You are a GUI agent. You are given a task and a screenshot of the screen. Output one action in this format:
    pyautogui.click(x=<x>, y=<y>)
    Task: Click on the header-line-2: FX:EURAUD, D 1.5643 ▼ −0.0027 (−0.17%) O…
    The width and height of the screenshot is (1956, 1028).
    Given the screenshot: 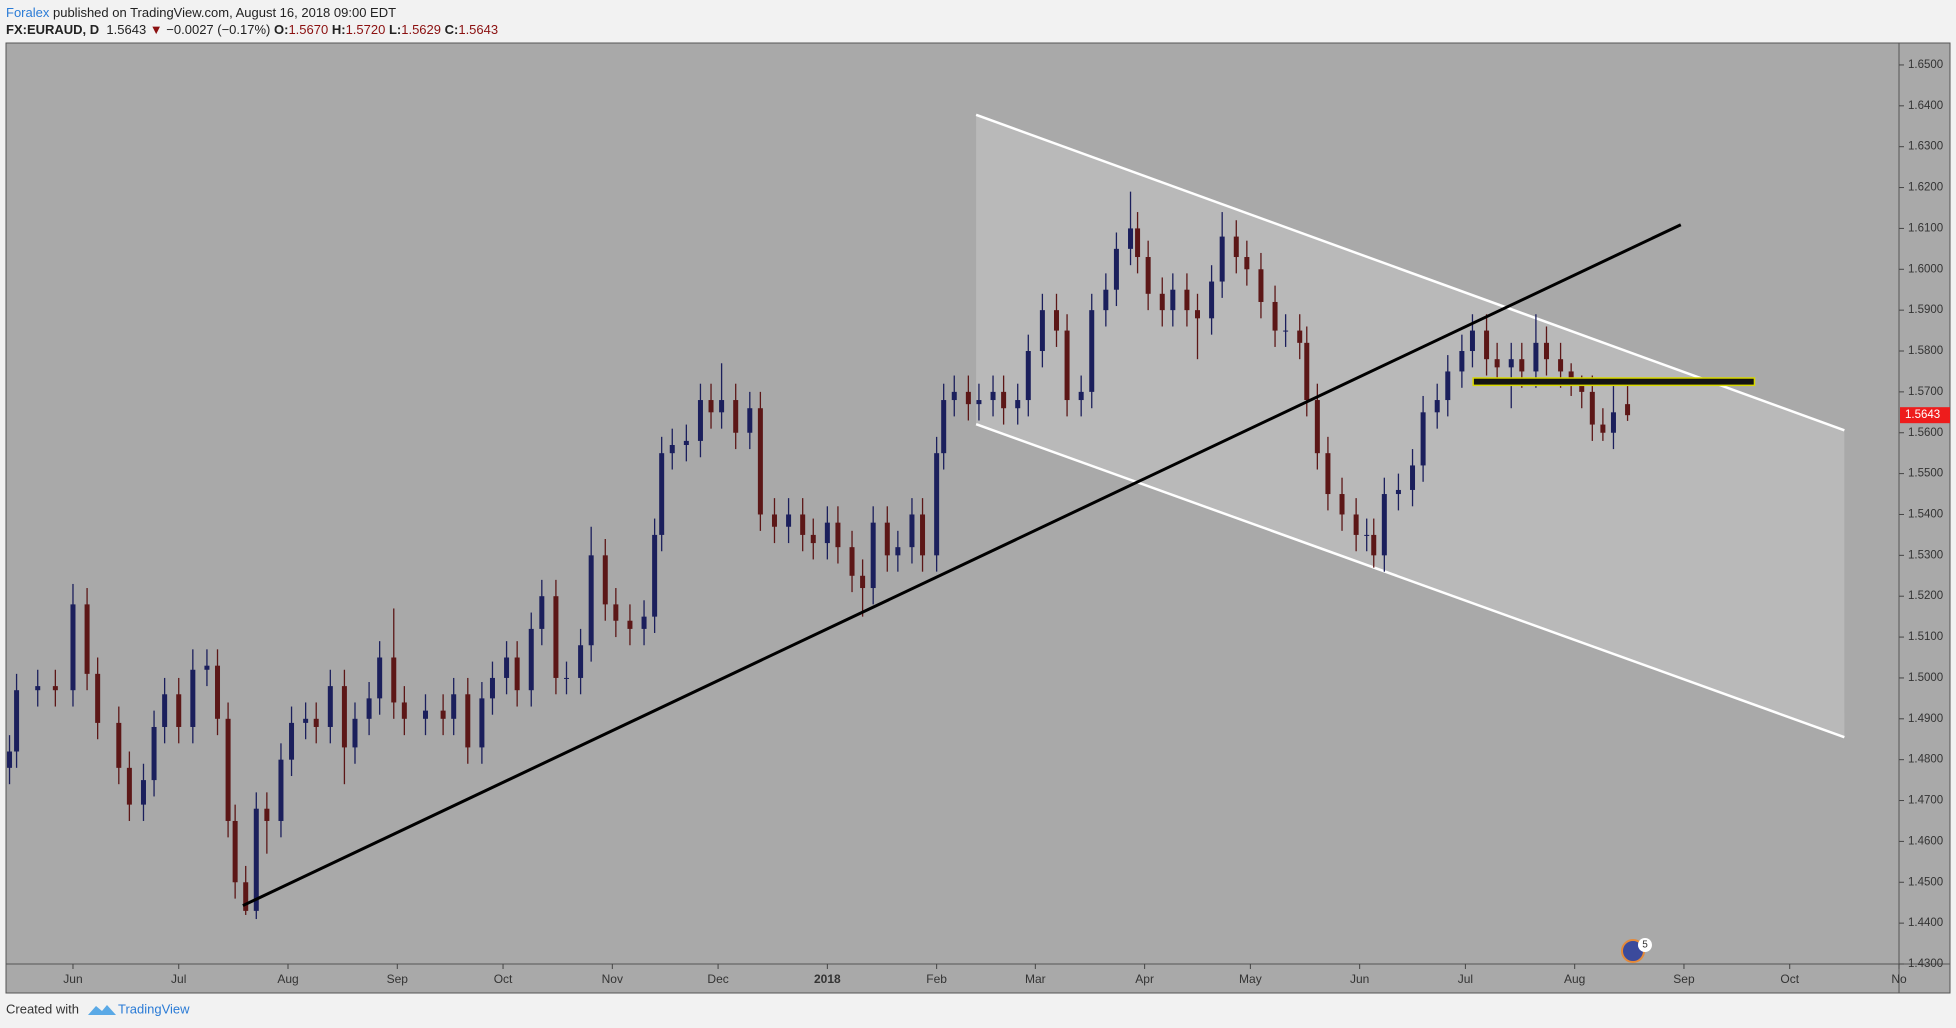 What is the action you would take?
    pyautogui.click(x=252, y=29)
    